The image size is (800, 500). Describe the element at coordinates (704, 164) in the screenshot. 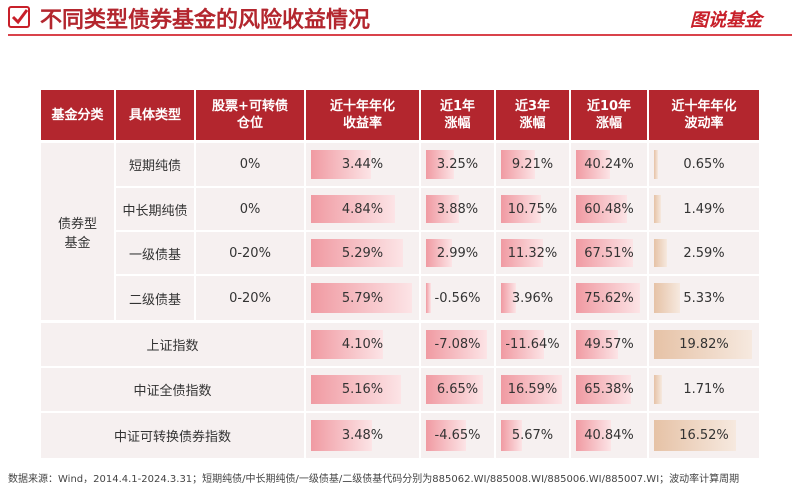

I see `value-text: 0.65%` at that location.